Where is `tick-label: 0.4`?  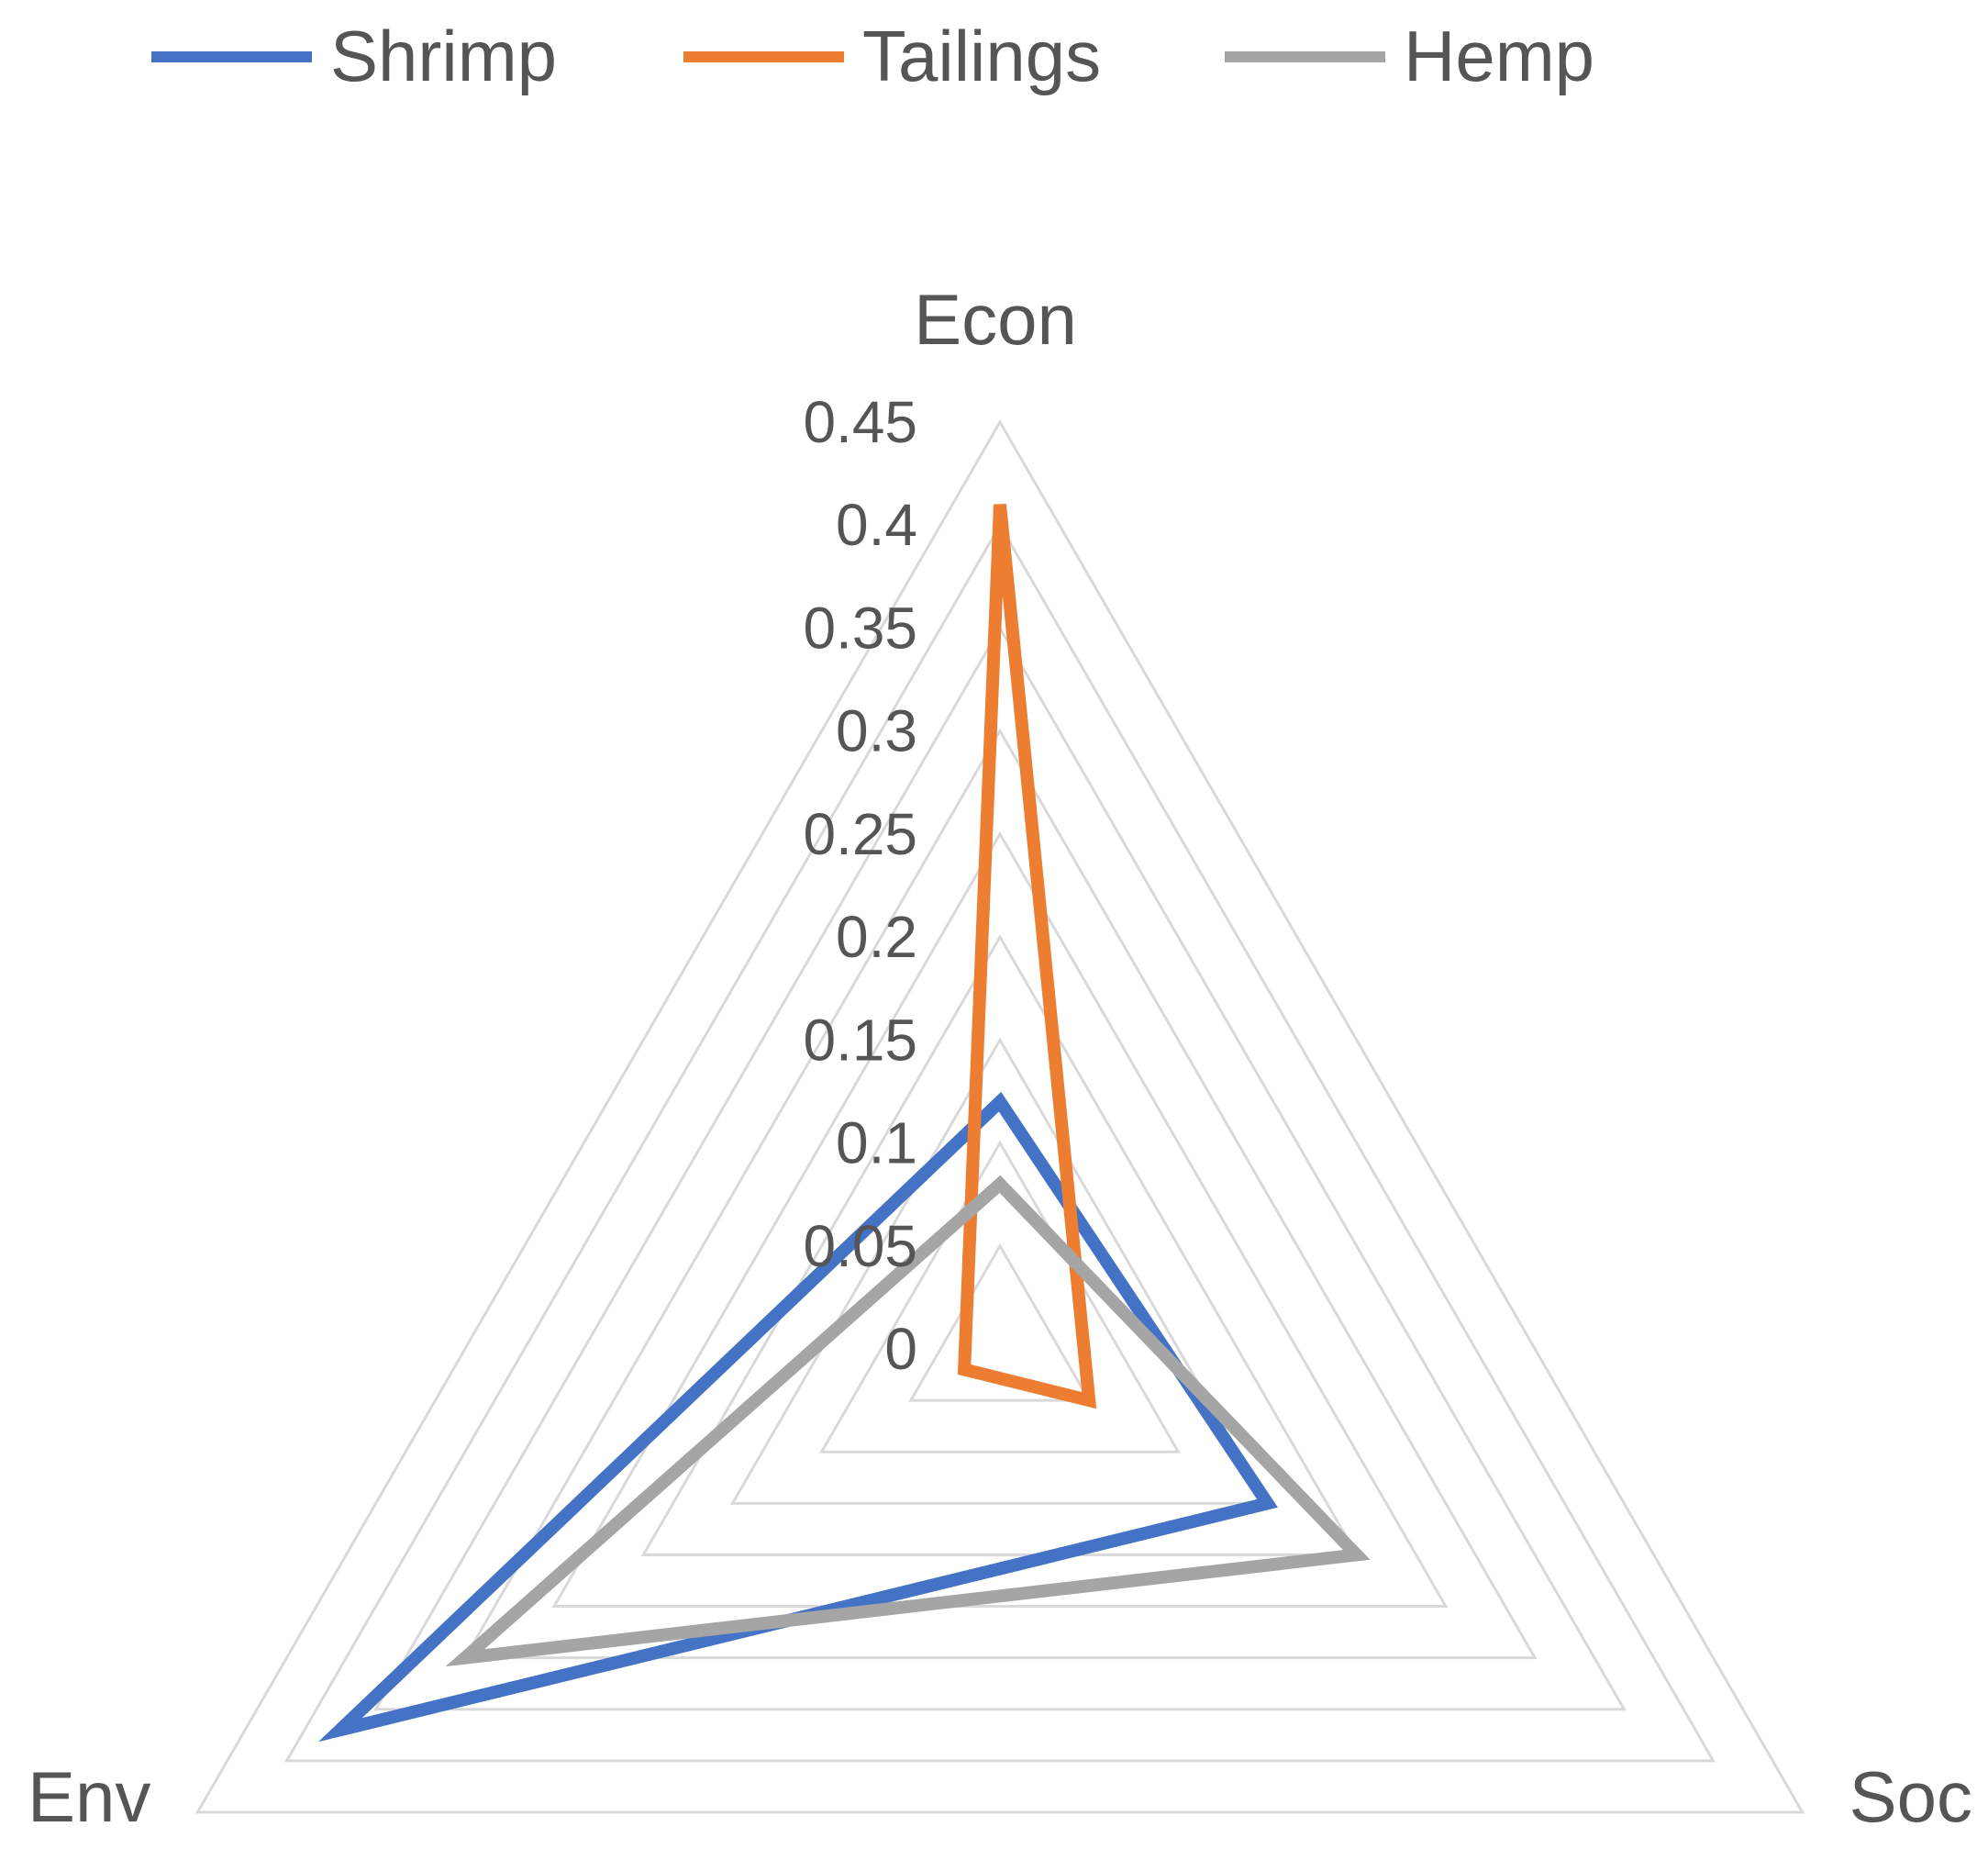 tick-label: 0.4 is located at coordinates (876, 525).